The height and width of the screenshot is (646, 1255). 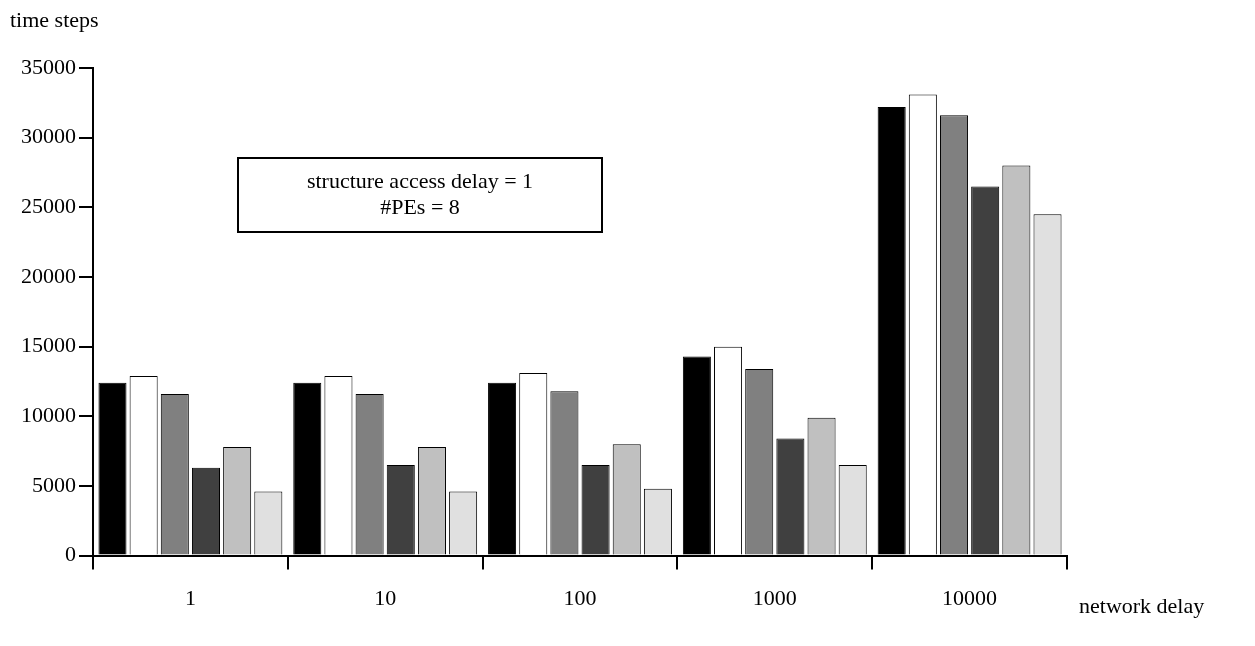 I want to click on annotation: structure access delay = 1, so click(x=420, y=180).